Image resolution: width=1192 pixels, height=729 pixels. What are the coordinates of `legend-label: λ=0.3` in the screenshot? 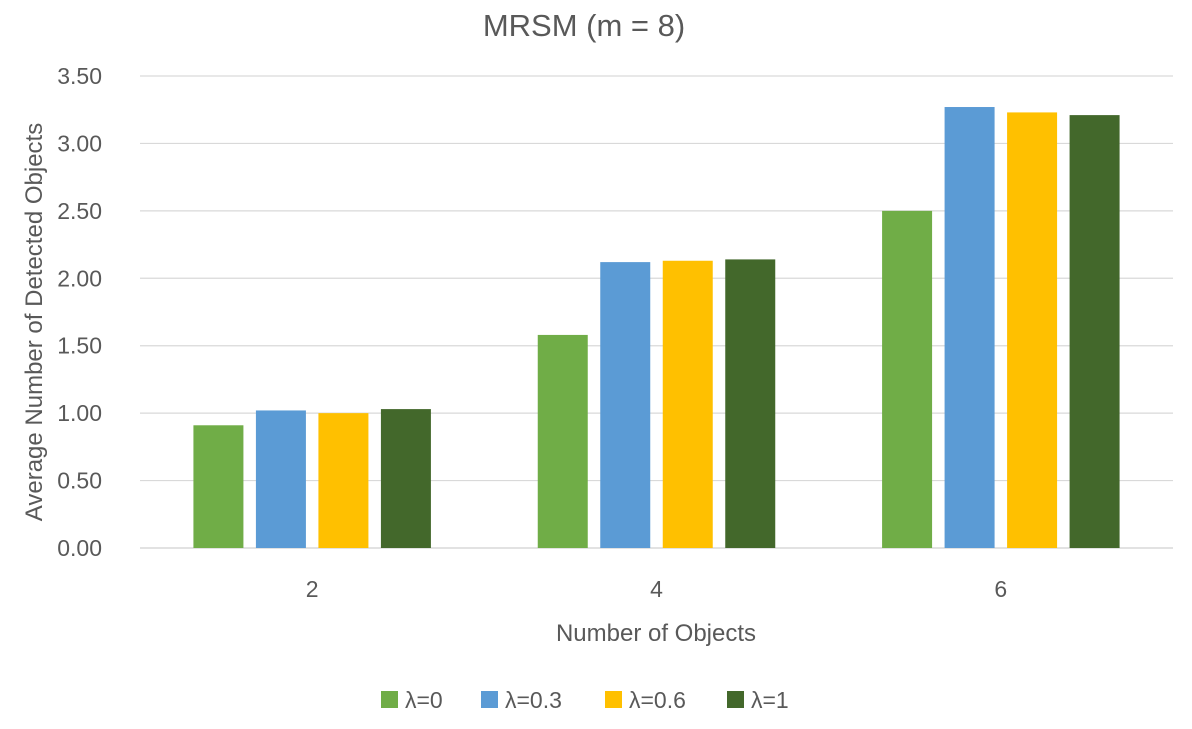 It's located at (533, 700).